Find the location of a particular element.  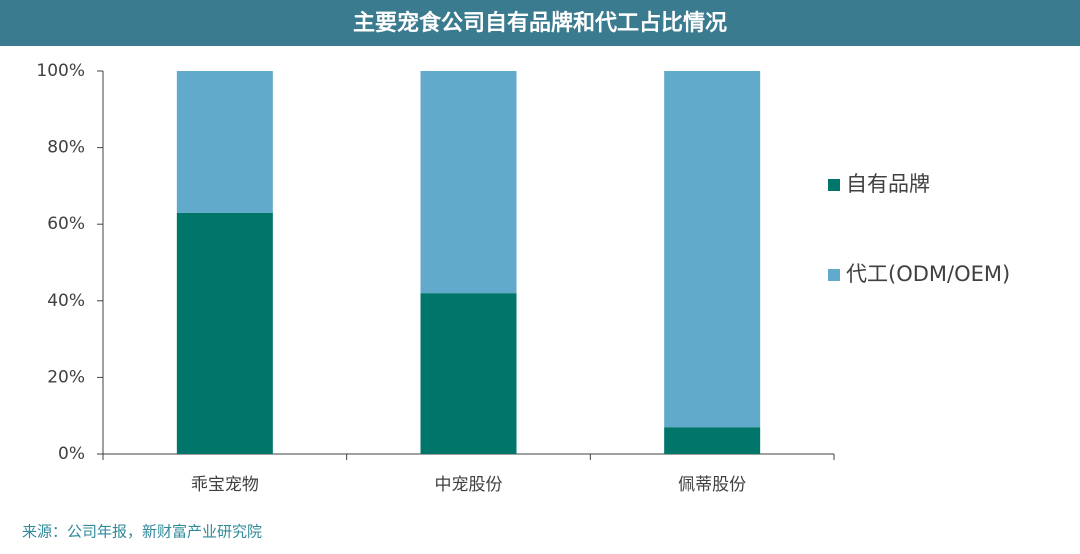

legend-label: 自有品牌 is located at coordinates (888, 184).